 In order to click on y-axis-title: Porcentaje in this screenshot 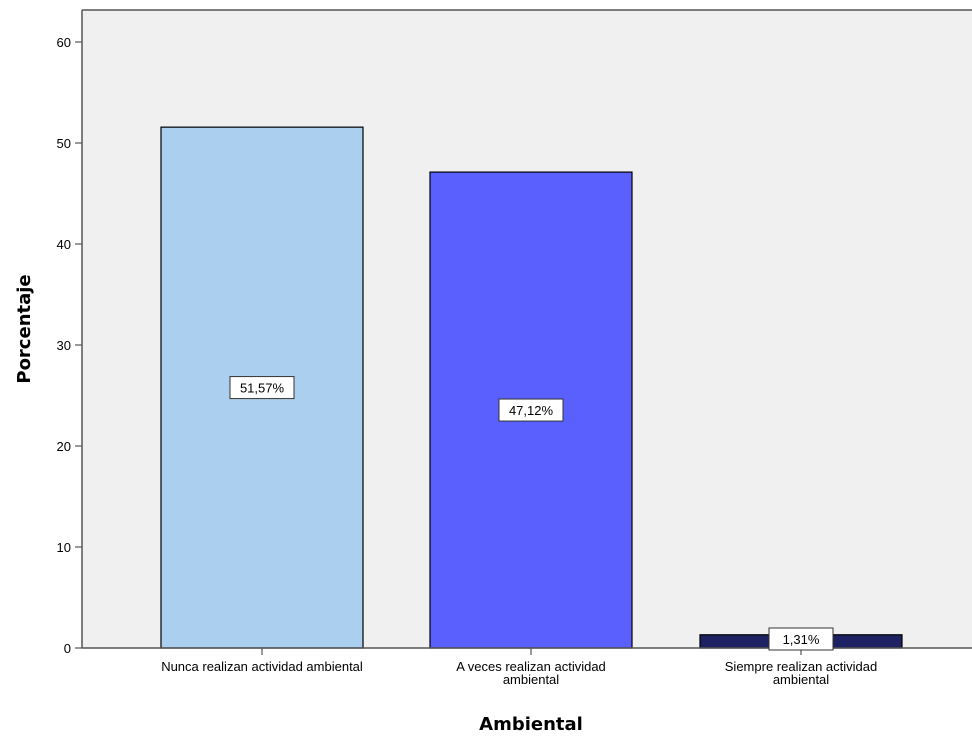, I will do `click(24, 328)`.